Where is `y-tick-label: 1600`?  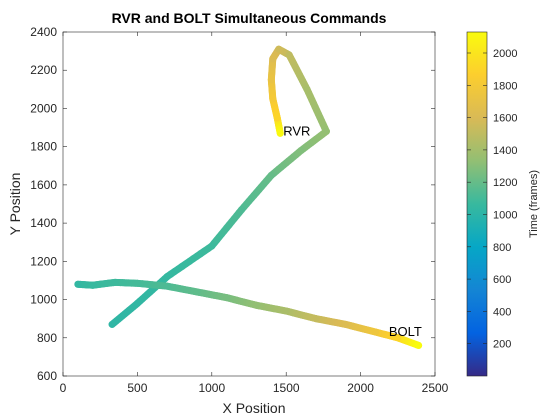
y-tick-label: 1600 is located at coordinates (43, 185).